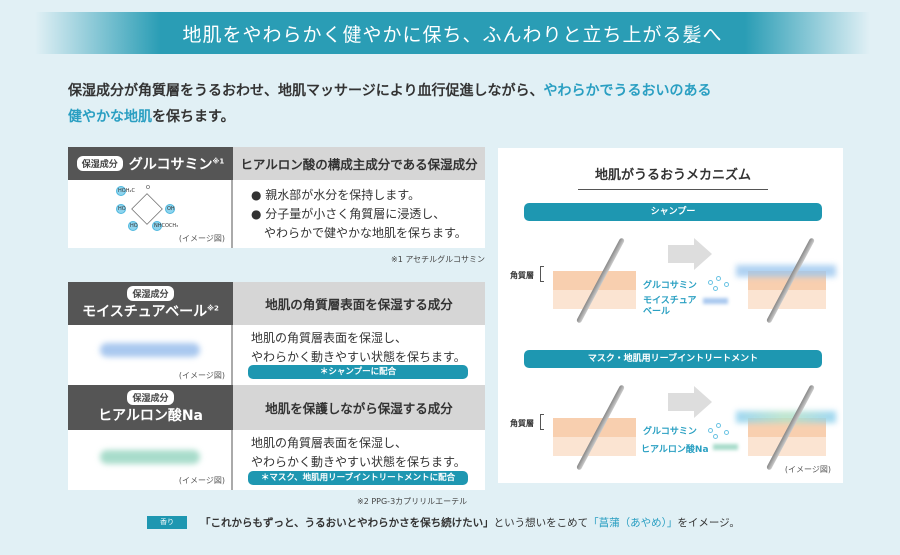  Describe the element at coordinates (358, 372) in the screenshot. I see `formula-pill: ＊シャンプーに配合` at that location.